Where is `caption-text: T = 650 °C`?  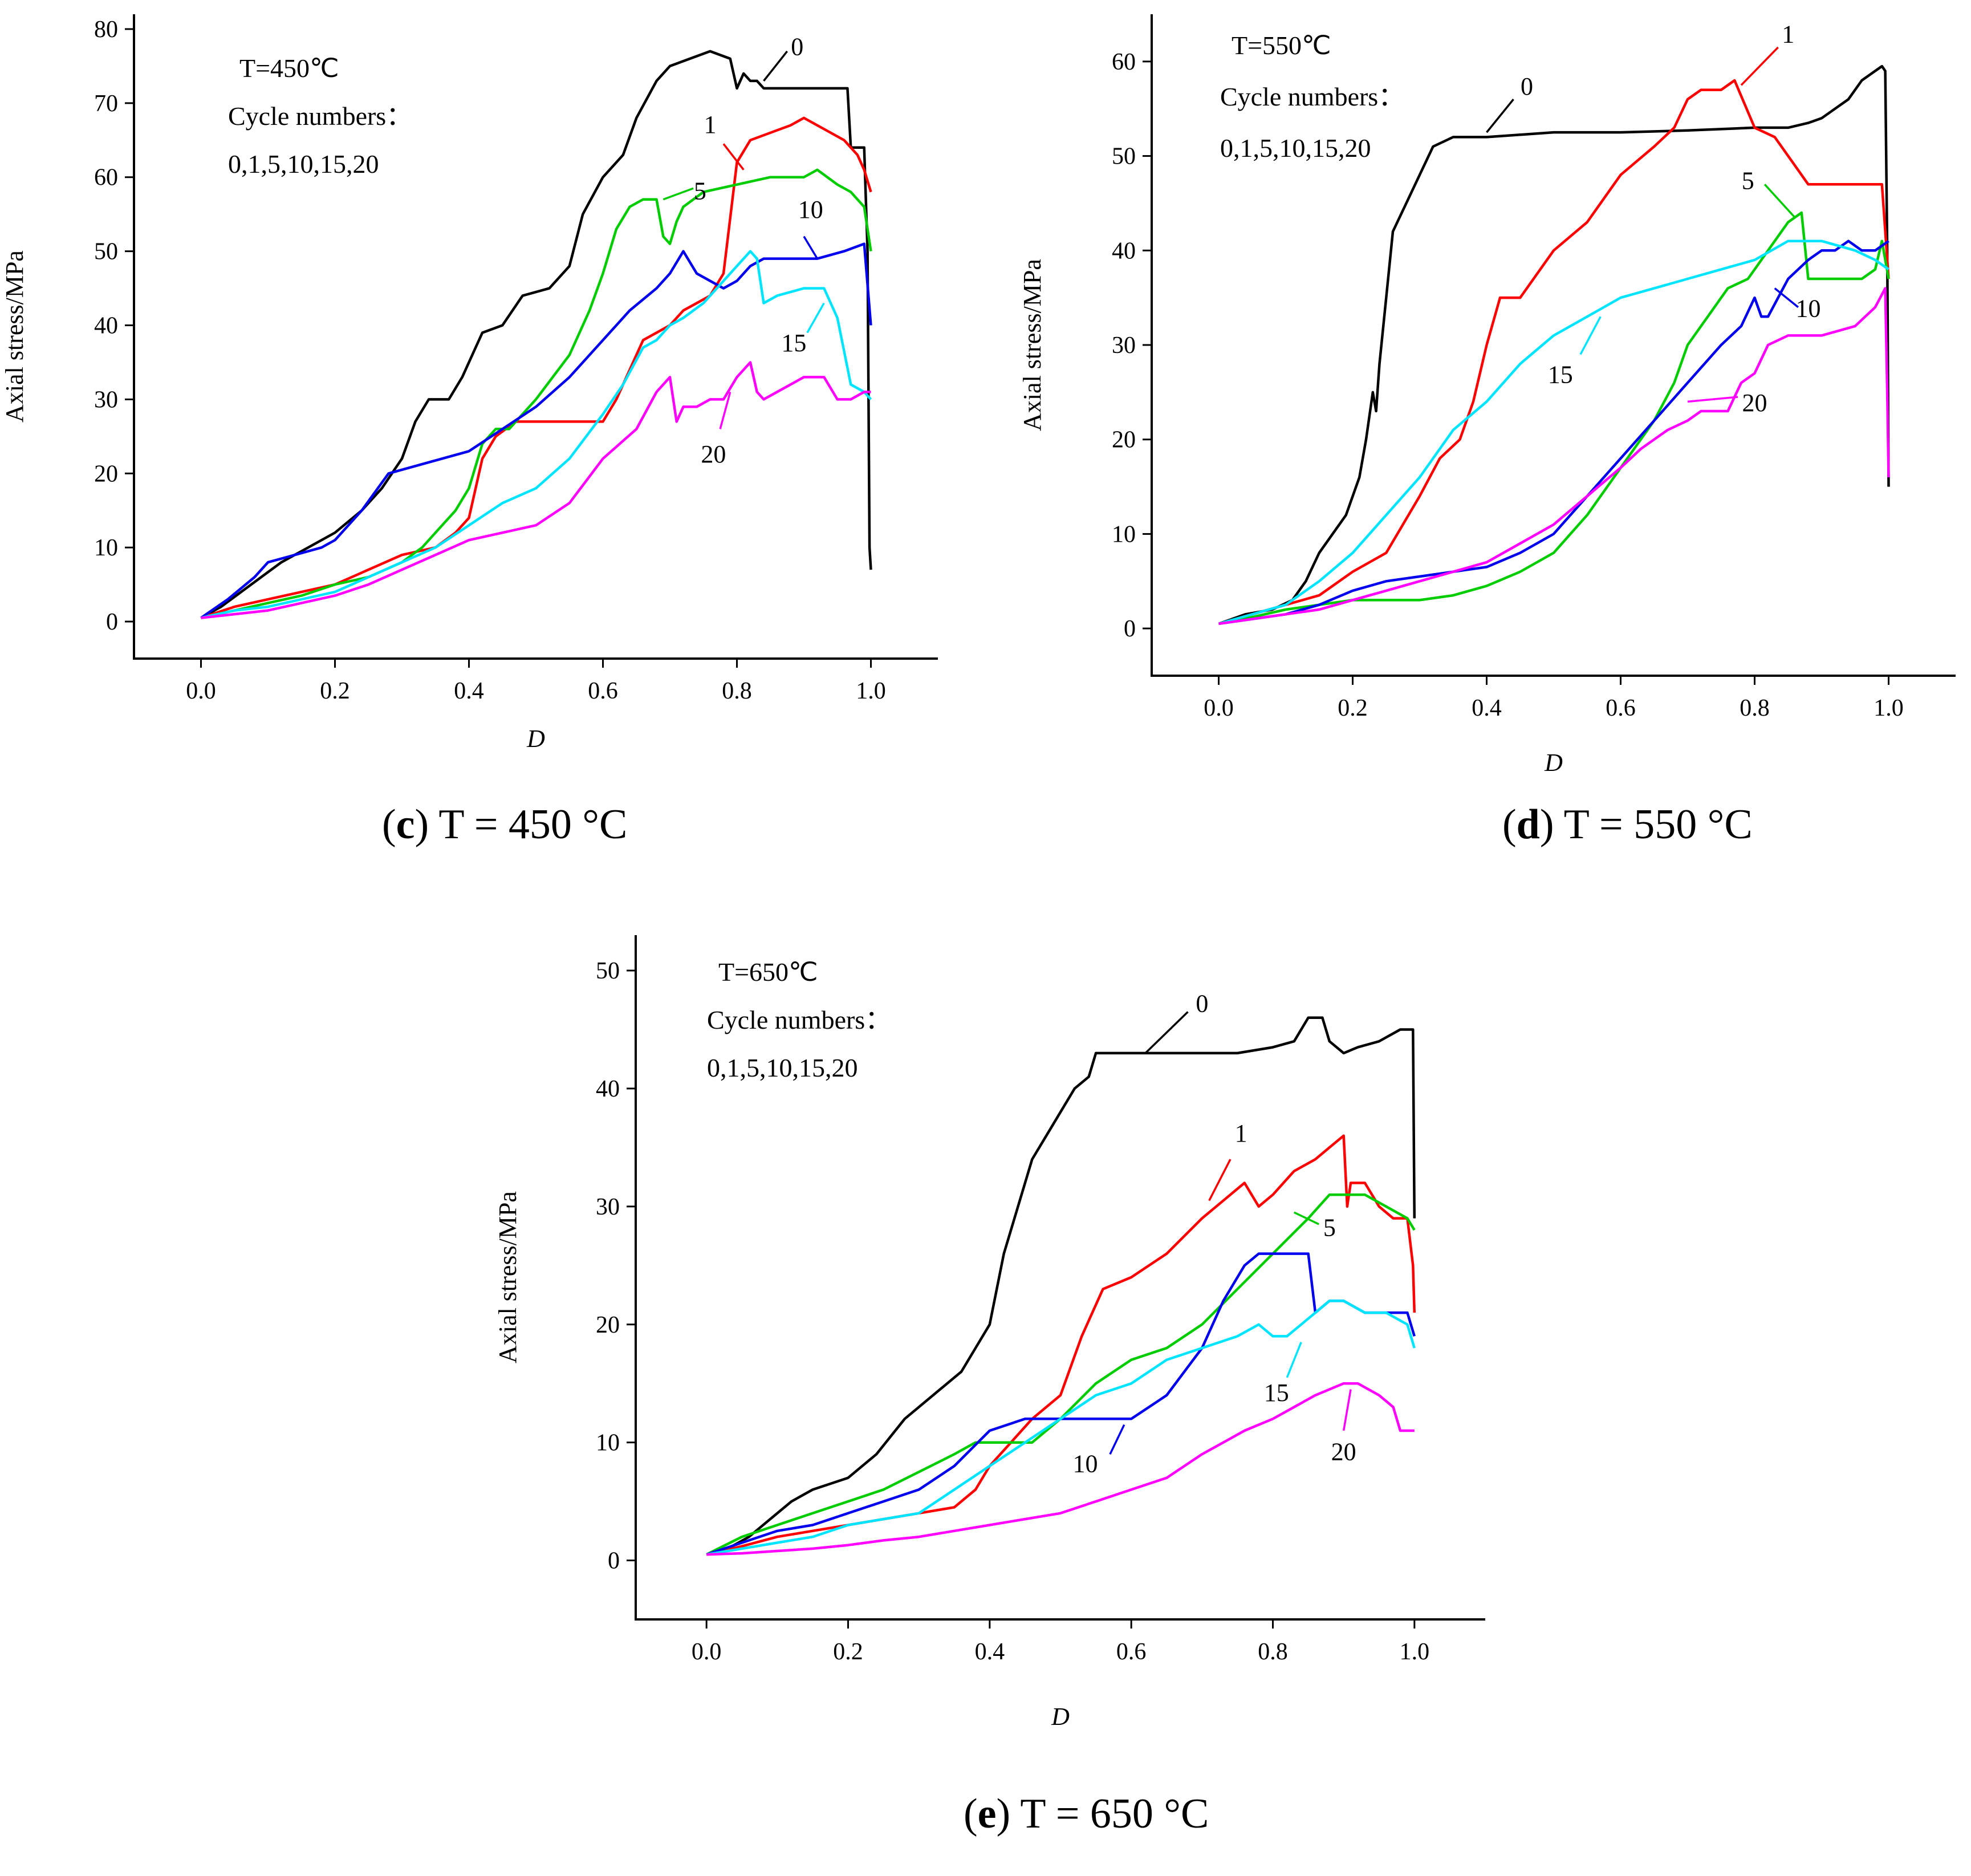 caption-text: T = 650 °C is located at coordinates (1110, 1814).